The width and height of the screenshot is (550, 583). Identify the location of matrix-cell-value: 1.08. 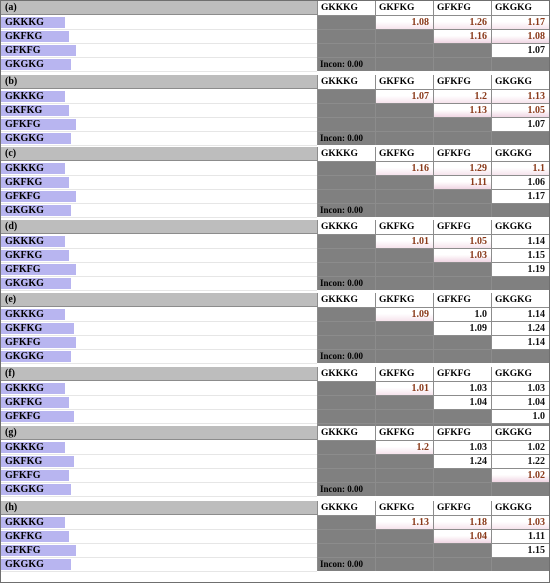
(520, 36).